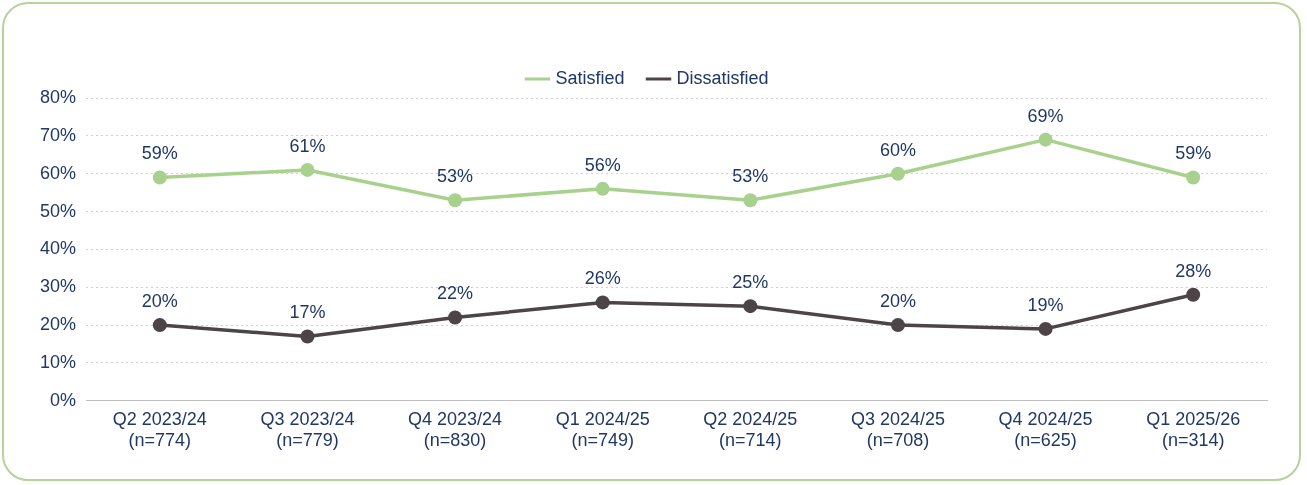 Image resolution: width=1307 pixels, height=485 pixels. I want to click on y-tick-label: 70%, so click(58, 134).